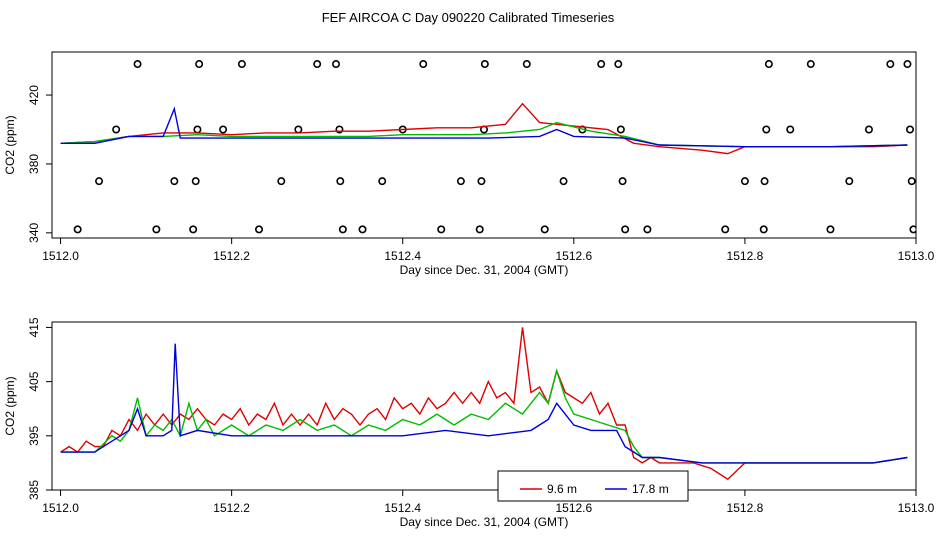  What do you see at coordinates (34, 233) in the screenshot?
I see `y-tick-label: 340` at bounding box center [34, 233].